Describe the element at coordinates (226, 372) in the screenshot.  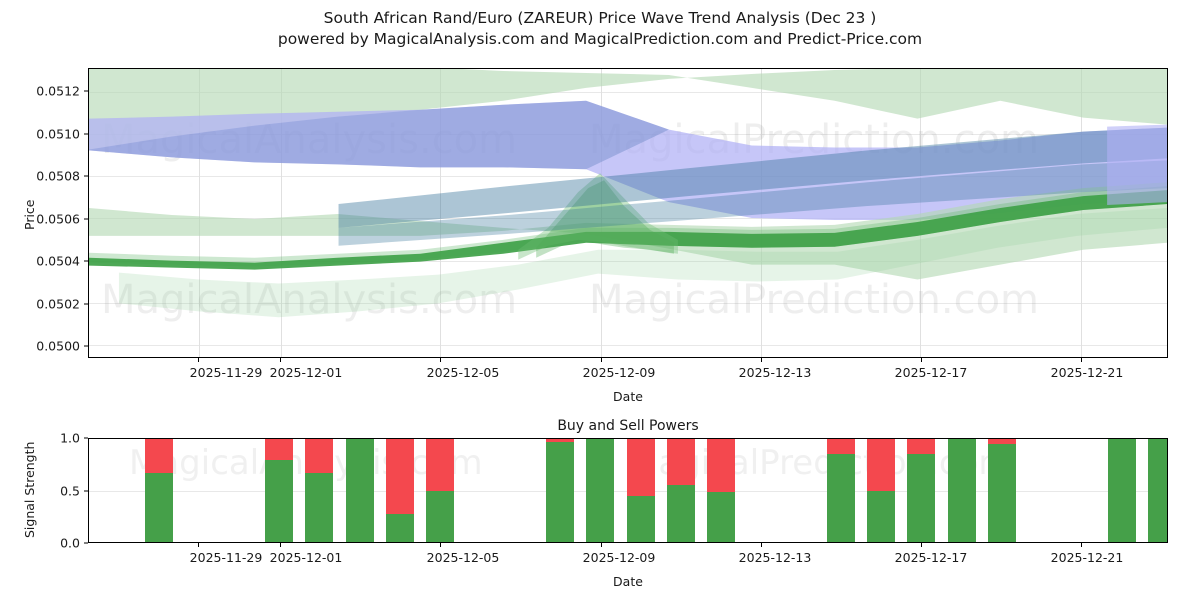
I see `xtick-main-2025-11-29: 2025-11-29` at that location.